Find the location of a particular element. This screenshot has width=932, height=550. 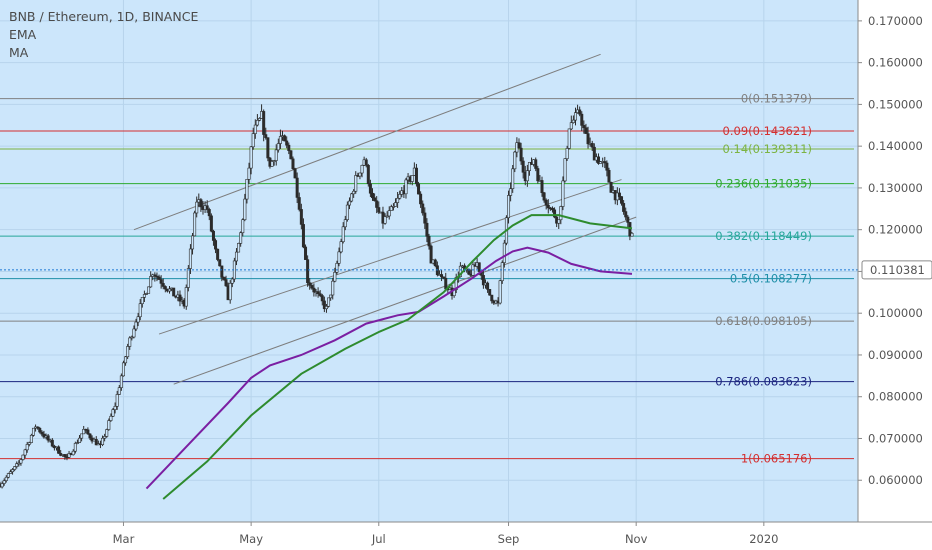

time-axis-bg is located at coordinates (466, 536).